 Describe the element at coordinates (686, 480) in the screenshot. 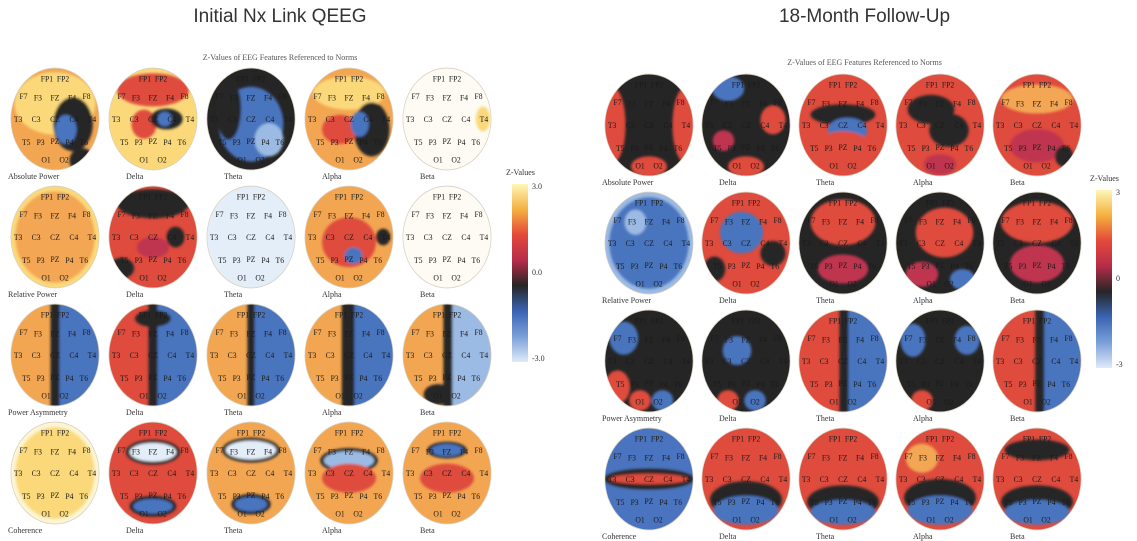

I see `electrode-label: T4` at that location.